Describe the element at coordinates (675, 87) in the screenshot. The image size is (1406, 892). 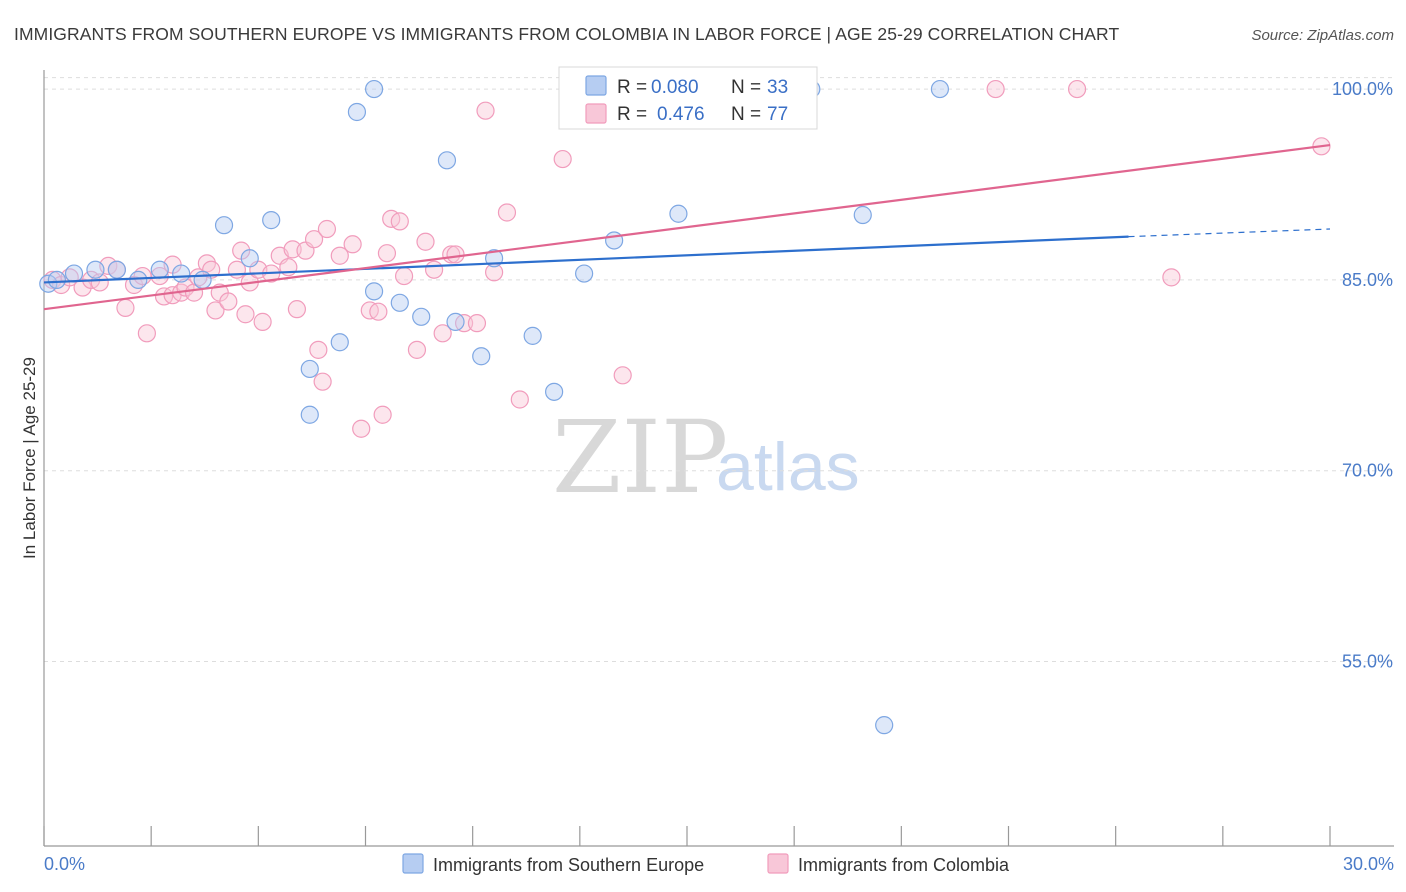
I see `stats-r-value-1: 0.080` at that location.